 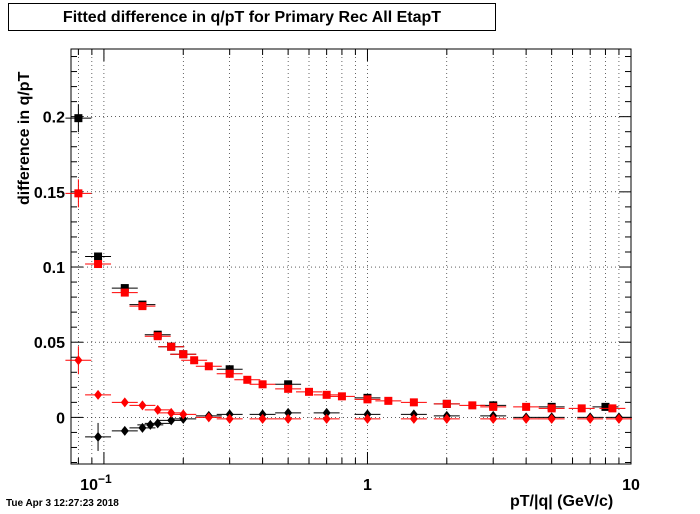 I want to click on timestamp: Tue Apr 3 12:27:23 2018, so click(x=62, y=503).